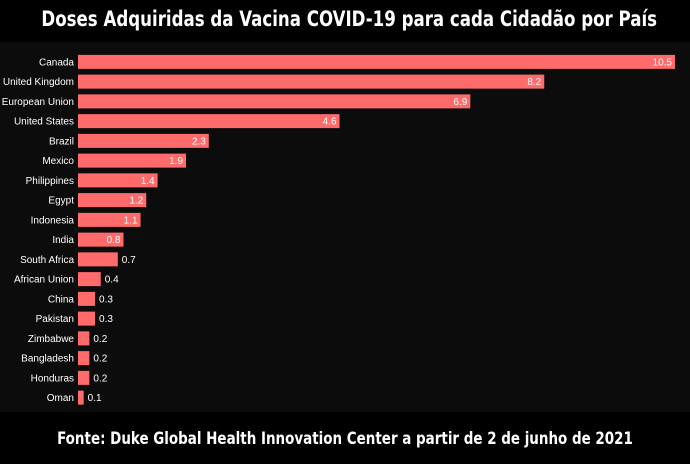 This screenshot has width=690, height=464. What do you see at coordinates (534, 82) in the screenshot?
I see `value-label: 8.2` at bounding box center [534, 82].